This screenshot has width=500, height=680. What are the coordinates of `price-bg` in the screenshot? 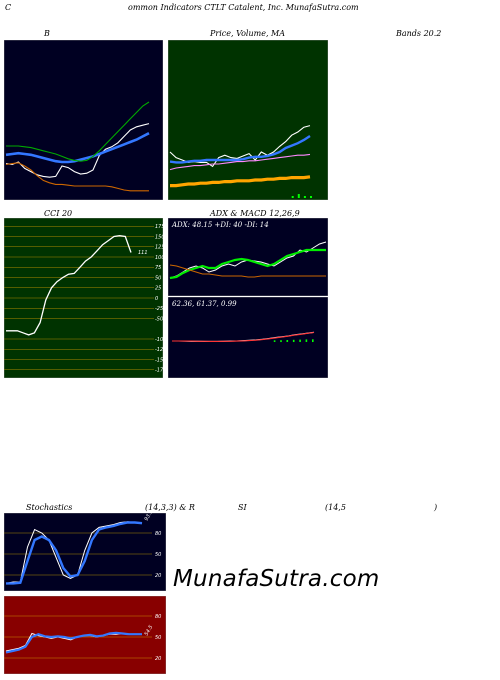 It's located at (248, 120).